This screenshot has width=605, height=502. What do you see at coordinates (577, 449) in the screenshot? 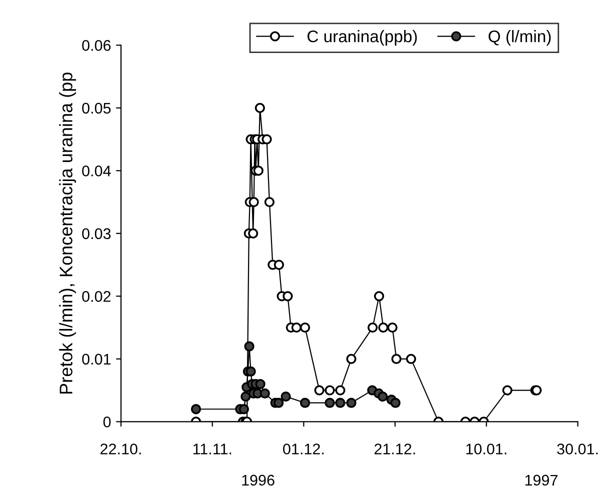
I see `x-tick-label: 30.01.` at bounding box center [577, 449].